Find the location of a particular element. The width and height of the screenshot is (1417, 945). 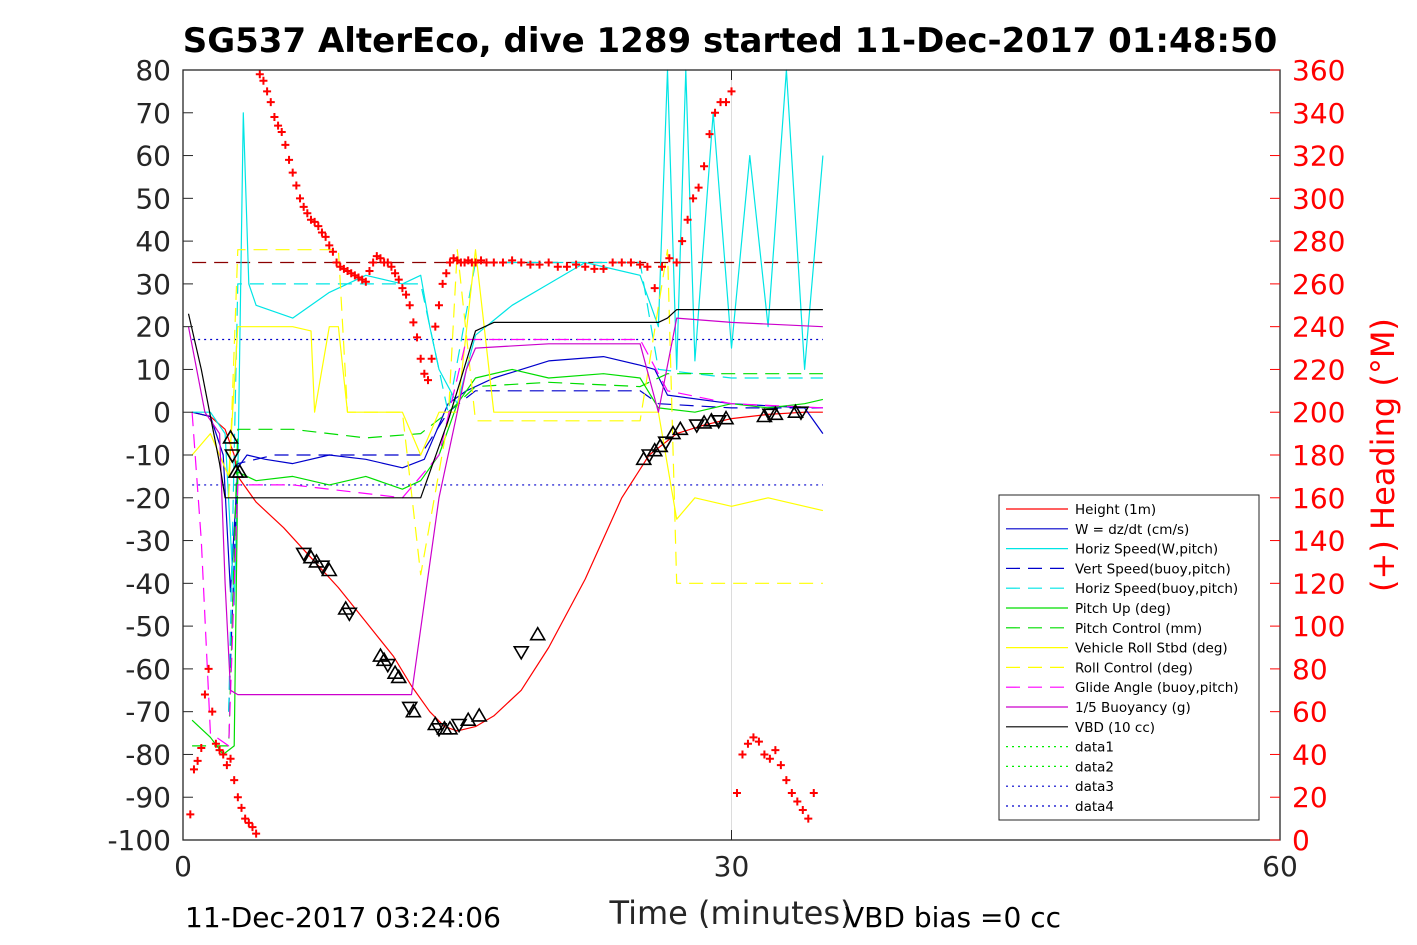

y-tick-label-2: 60 is located at coordinates (153, 156).